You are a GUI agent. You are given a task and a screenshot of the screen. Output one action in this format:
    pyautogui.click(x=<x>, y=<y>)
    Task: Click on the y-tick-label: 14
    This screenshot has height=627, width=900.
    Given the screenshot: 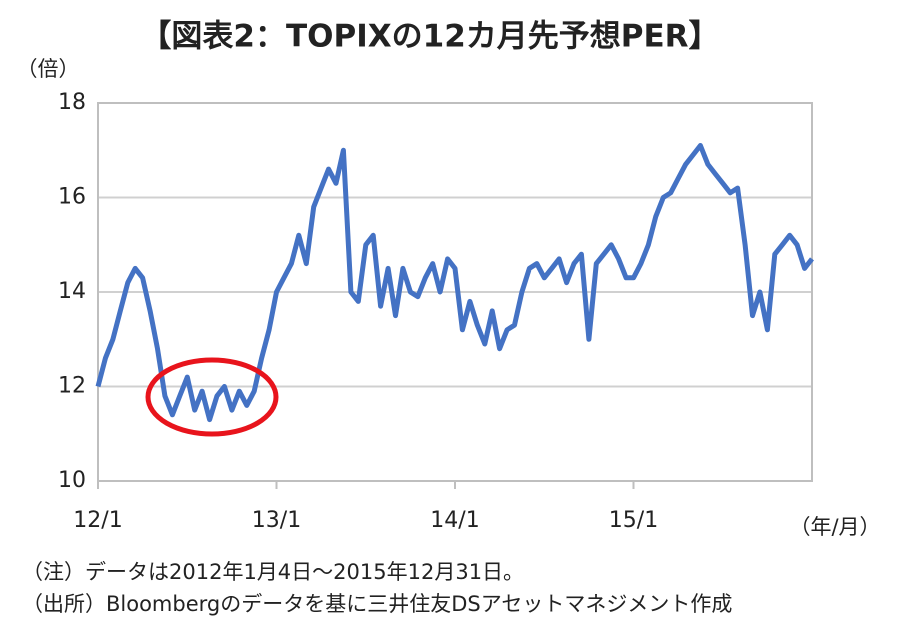 What is the action you would take?
    pyautogui.click(x=72, y=291)
    